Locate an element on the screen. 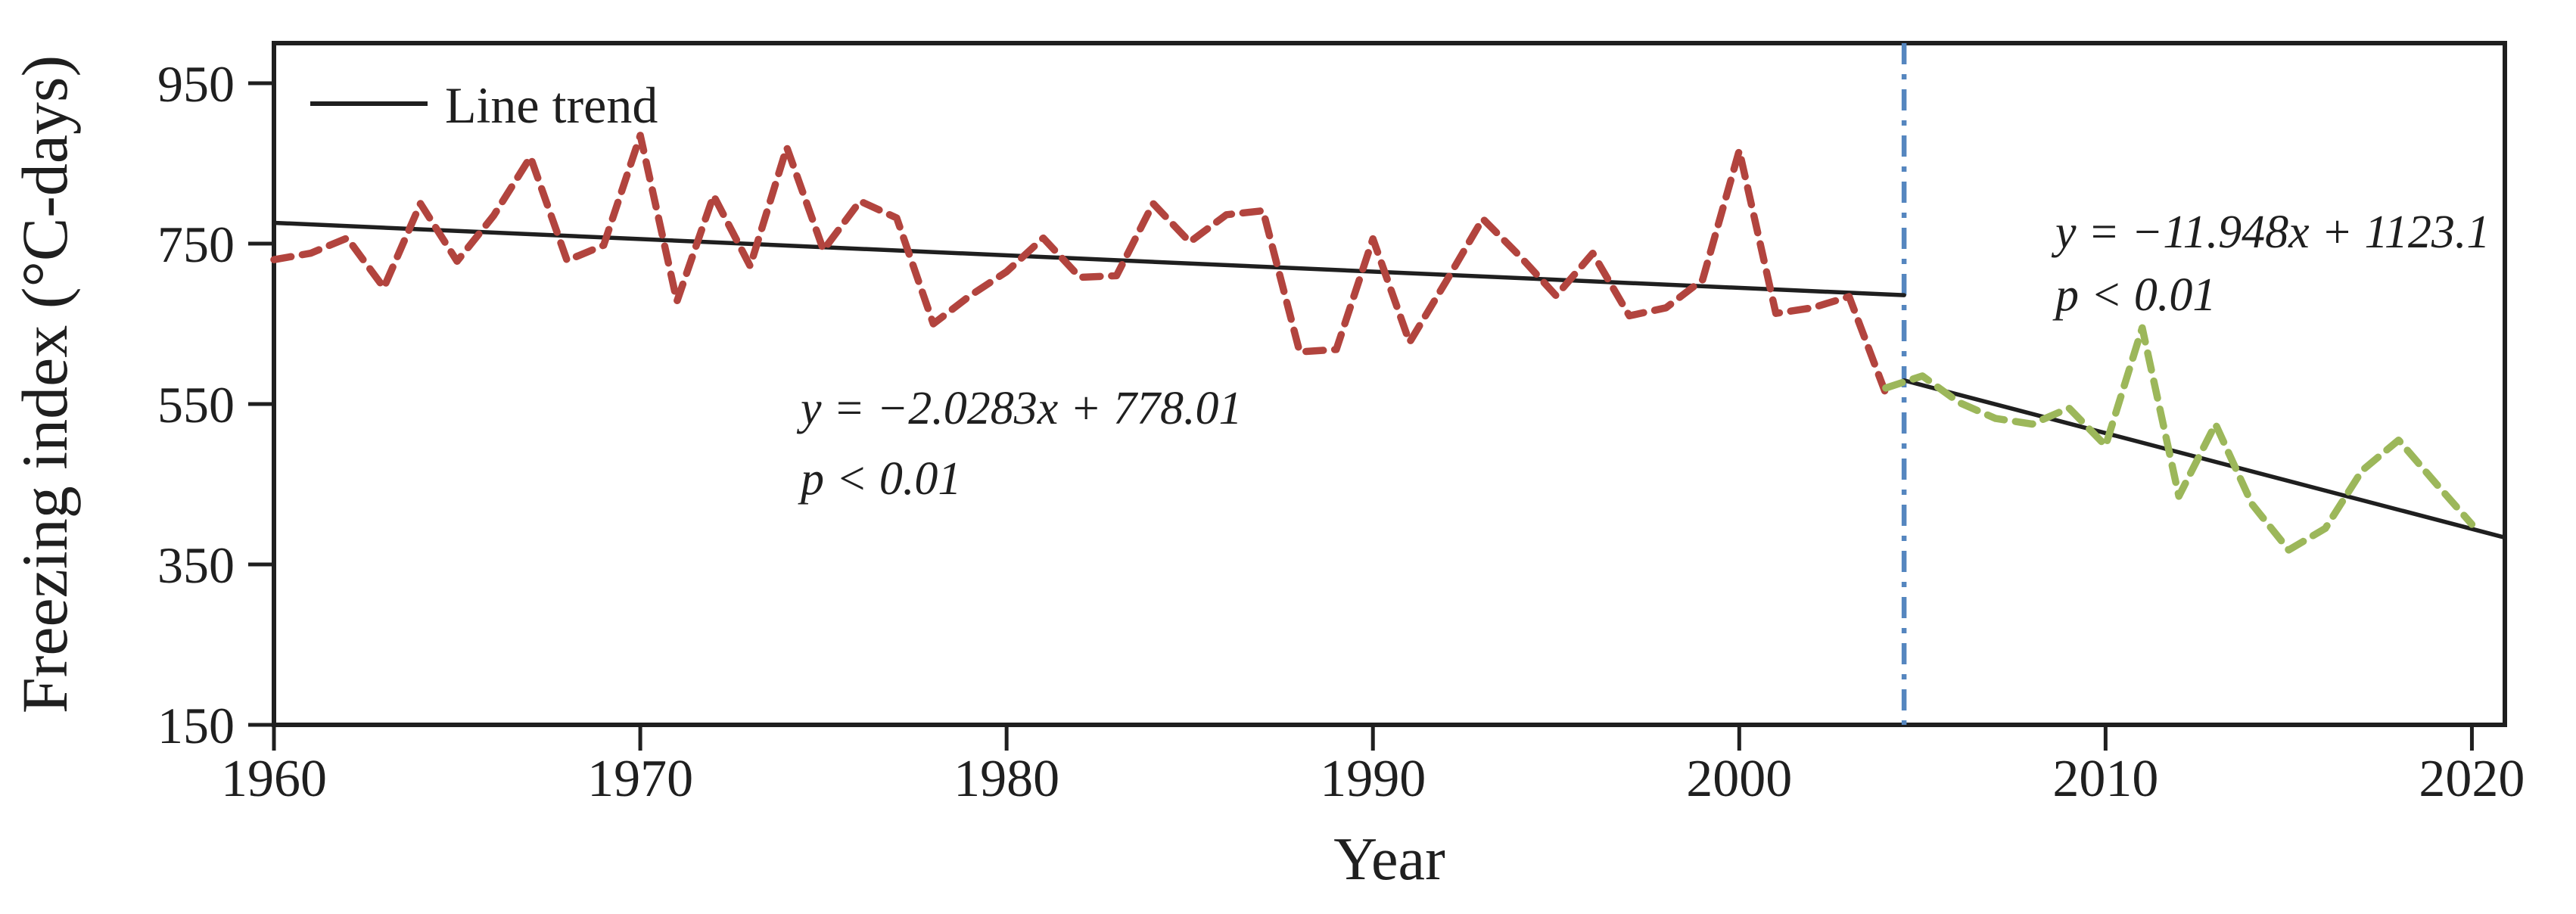  x-tick-label: 2020 is located at coordinates (2472, 779).